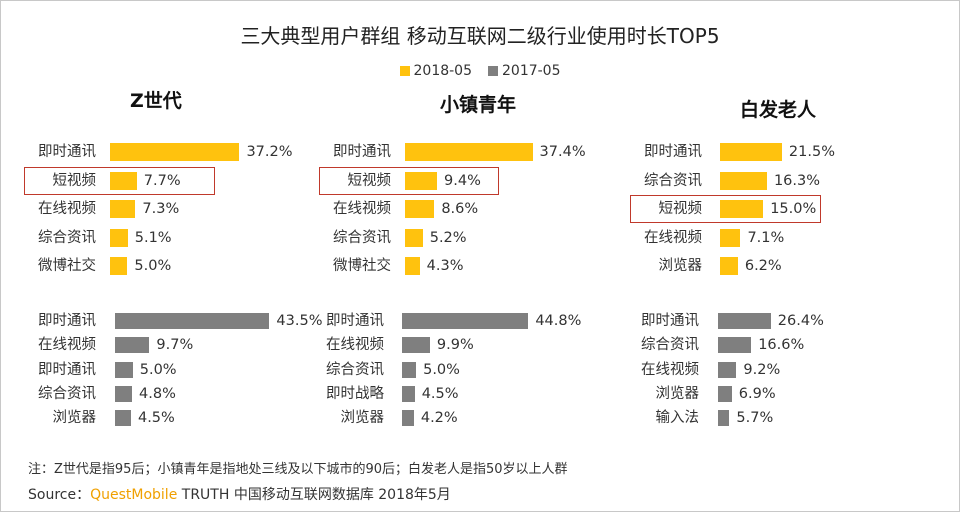 The height and width of the screenshot is (512, 960). I want to click on category-label: 微博社交, so click(67, 266).